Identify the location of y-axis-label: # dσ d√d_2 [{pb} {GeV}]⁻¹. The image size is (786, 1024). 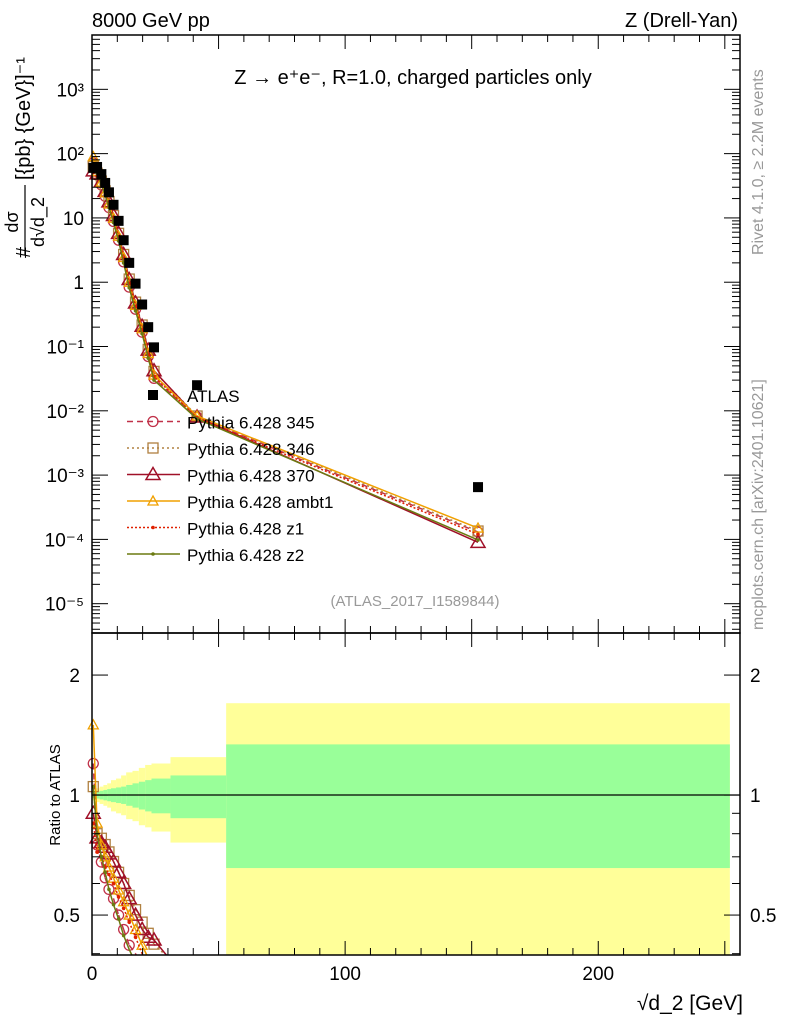
(25, 157).